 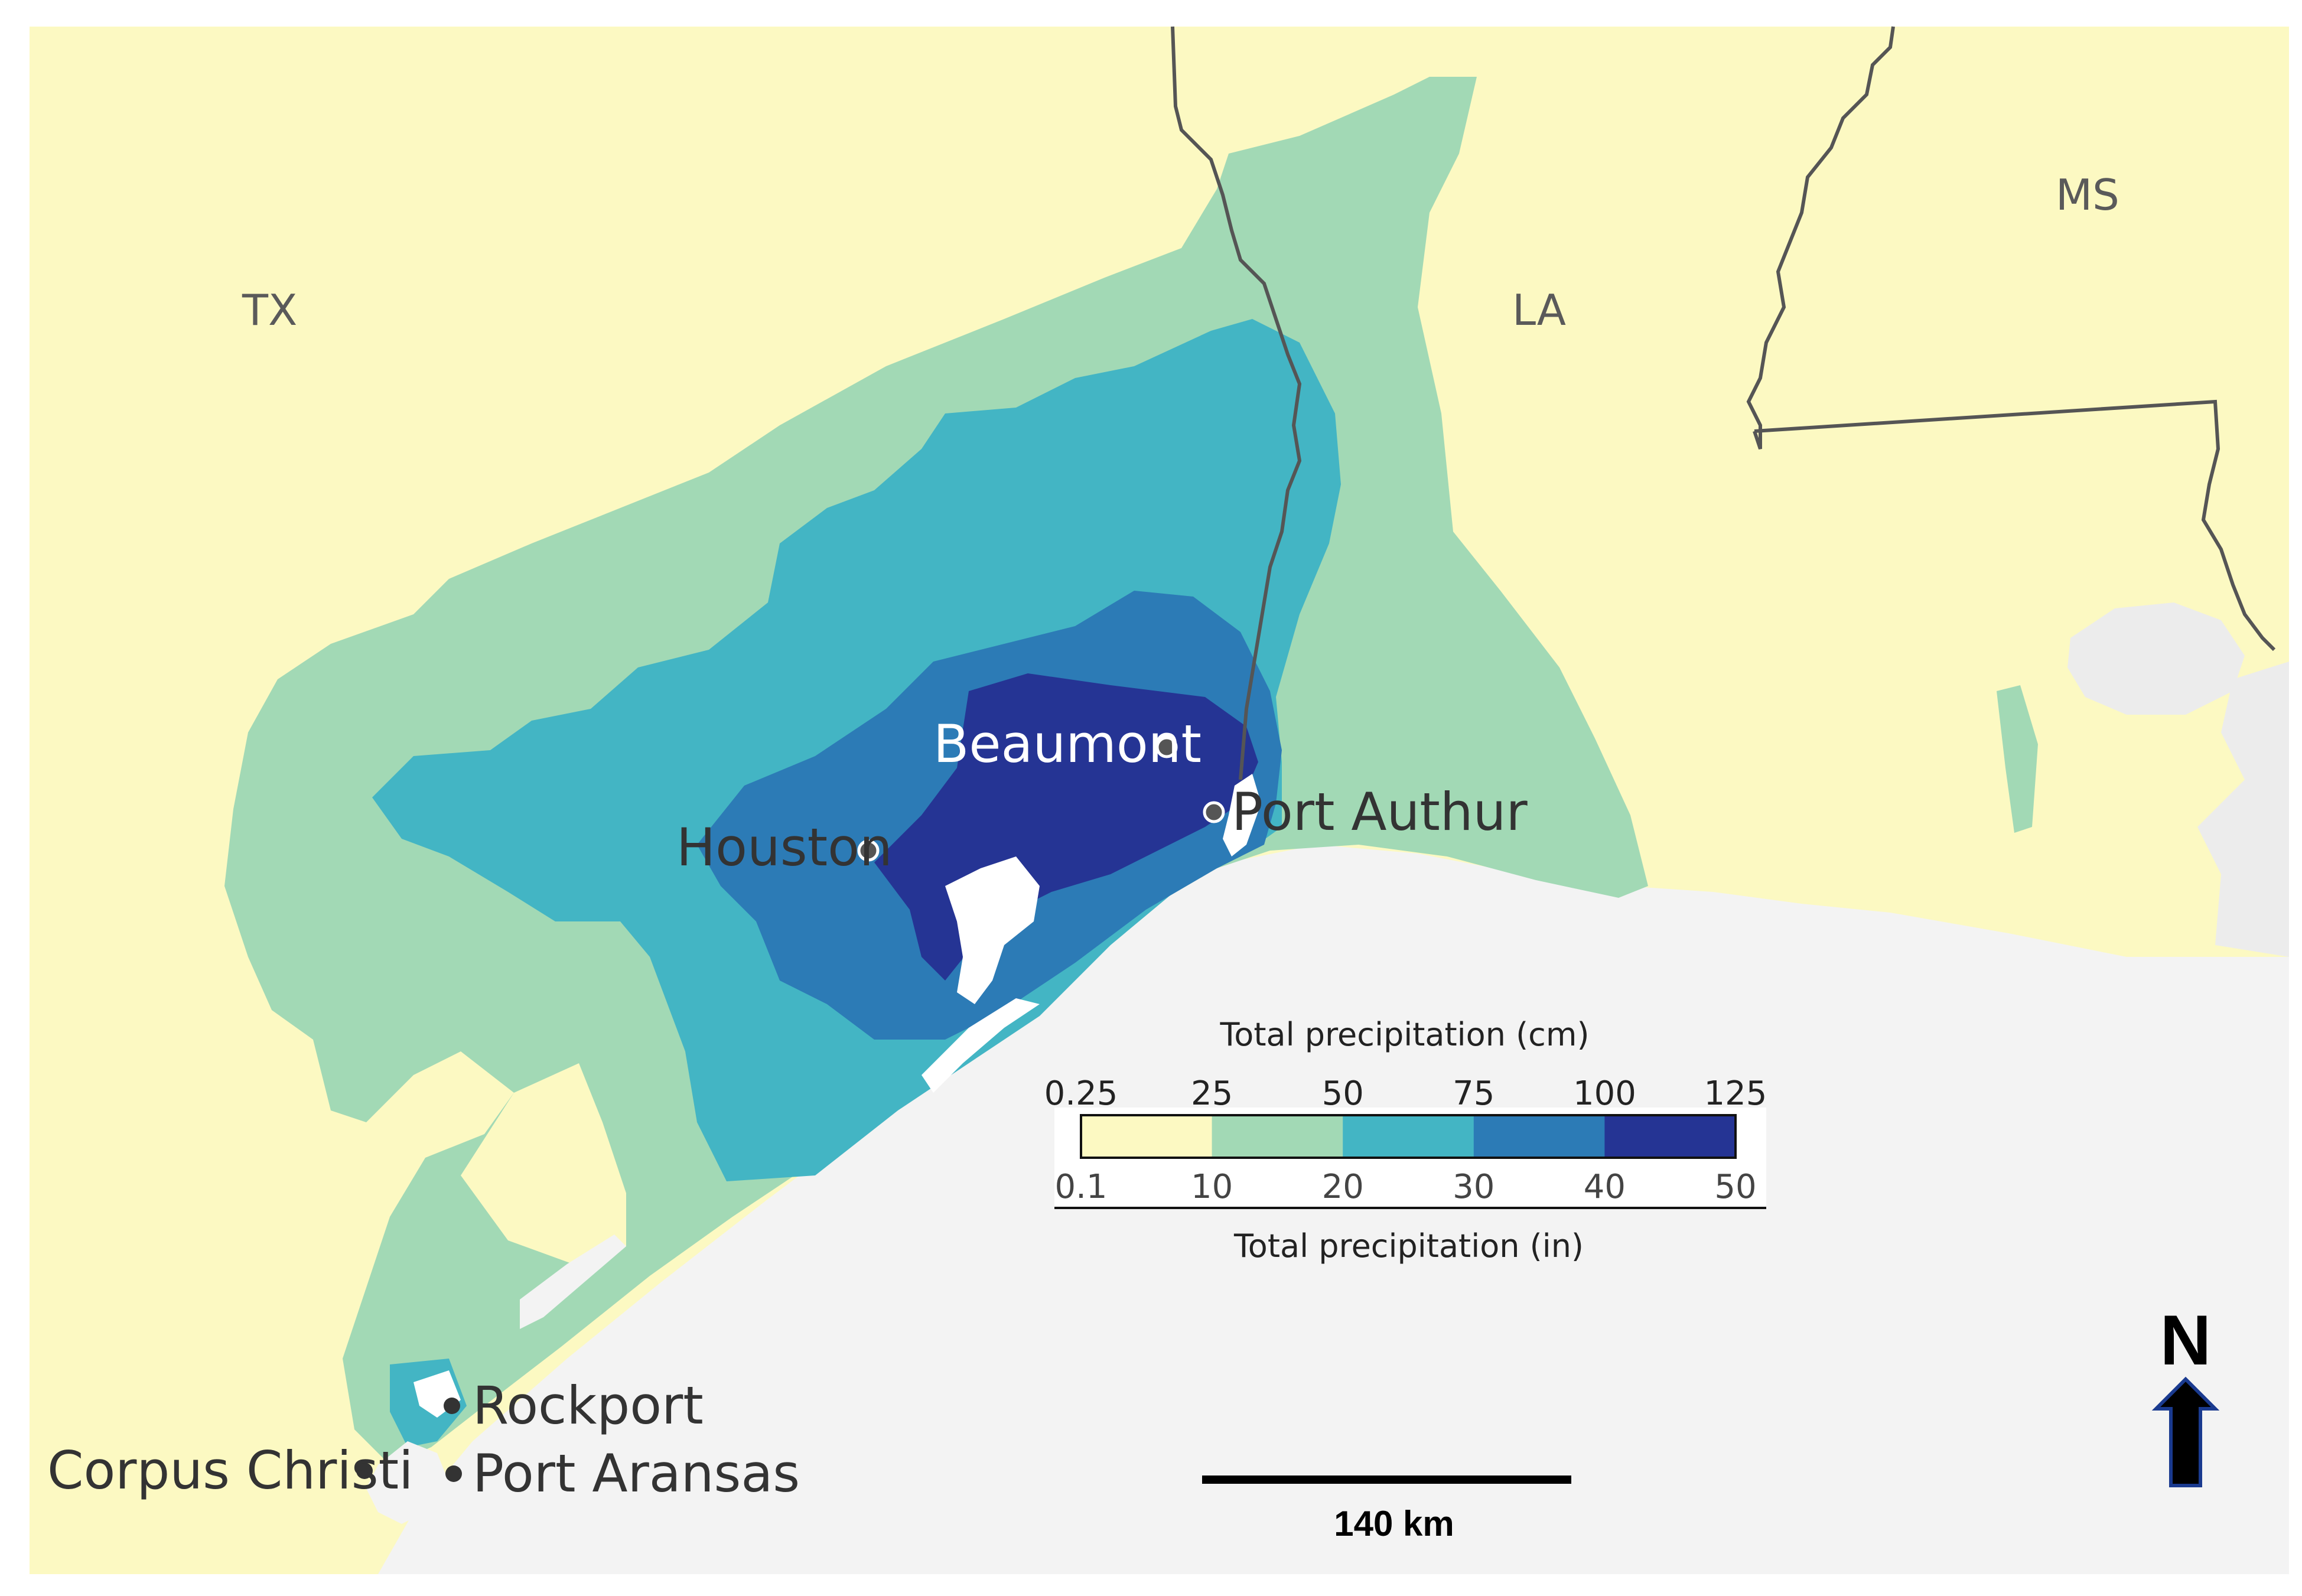 What do you see at coordinates (1735, 1187) in the screenshot?
I see `legend-in-tick-5: 50` at bounding box center [1735, 1187].